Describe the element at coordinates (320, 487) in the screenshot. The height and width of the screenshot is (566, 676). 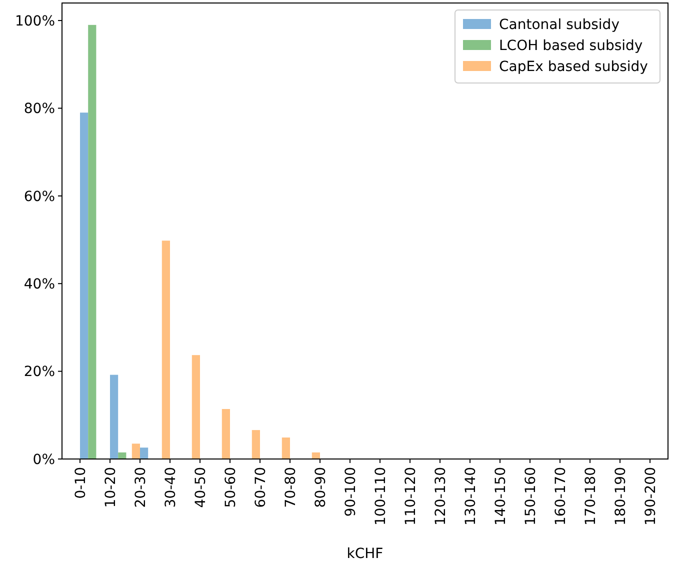
I see `x-tick-label: 80-90` at that location.